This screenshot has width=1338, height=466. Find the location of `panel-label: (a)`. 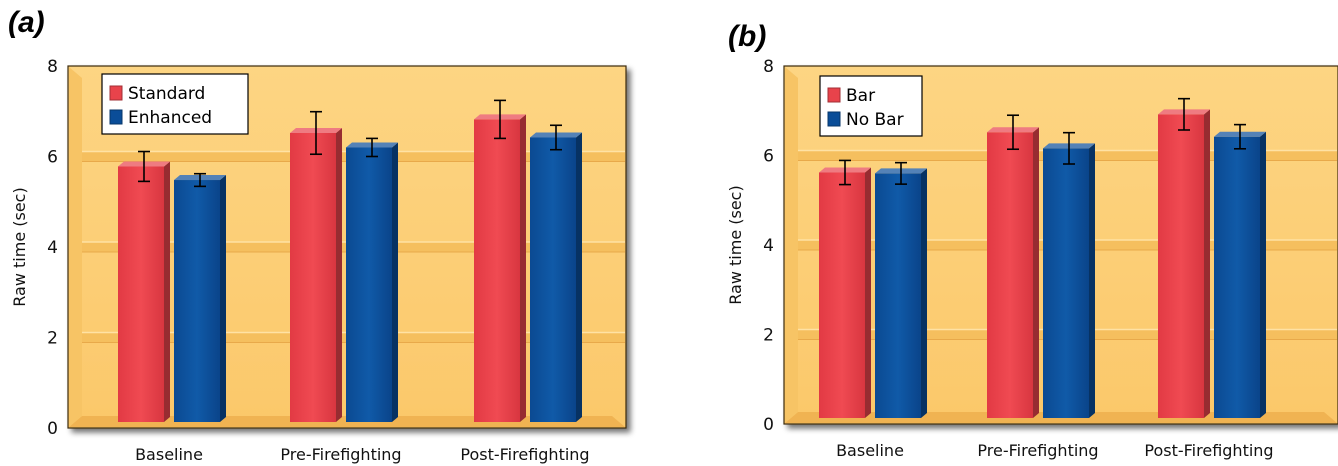

panel-label: (a) is located at coordinates (26, 22).